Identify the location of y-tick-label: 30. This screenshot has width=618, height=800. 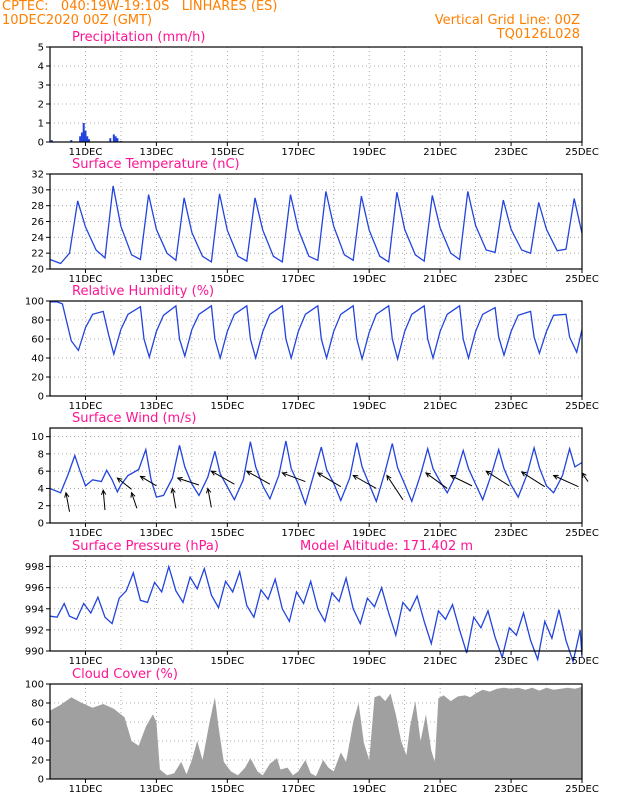
(37, 190).